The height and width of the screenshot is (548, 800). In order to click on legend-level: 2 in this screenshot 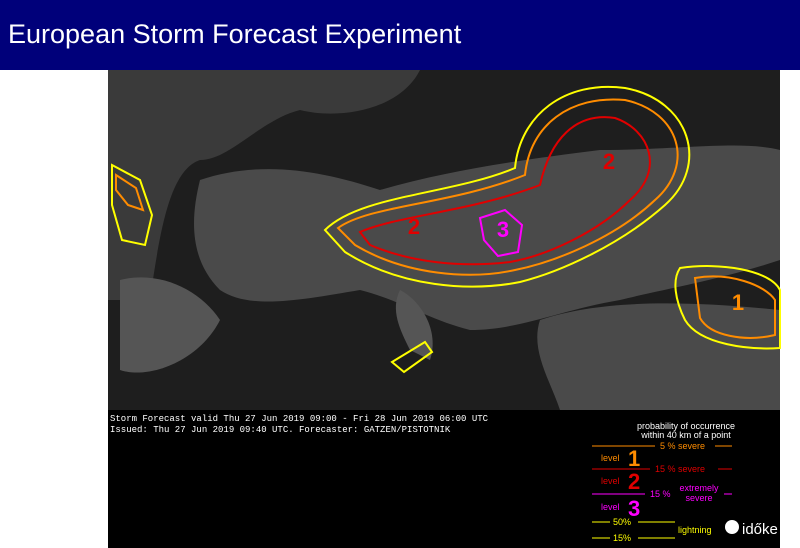, I will do `click(634, 481)`.